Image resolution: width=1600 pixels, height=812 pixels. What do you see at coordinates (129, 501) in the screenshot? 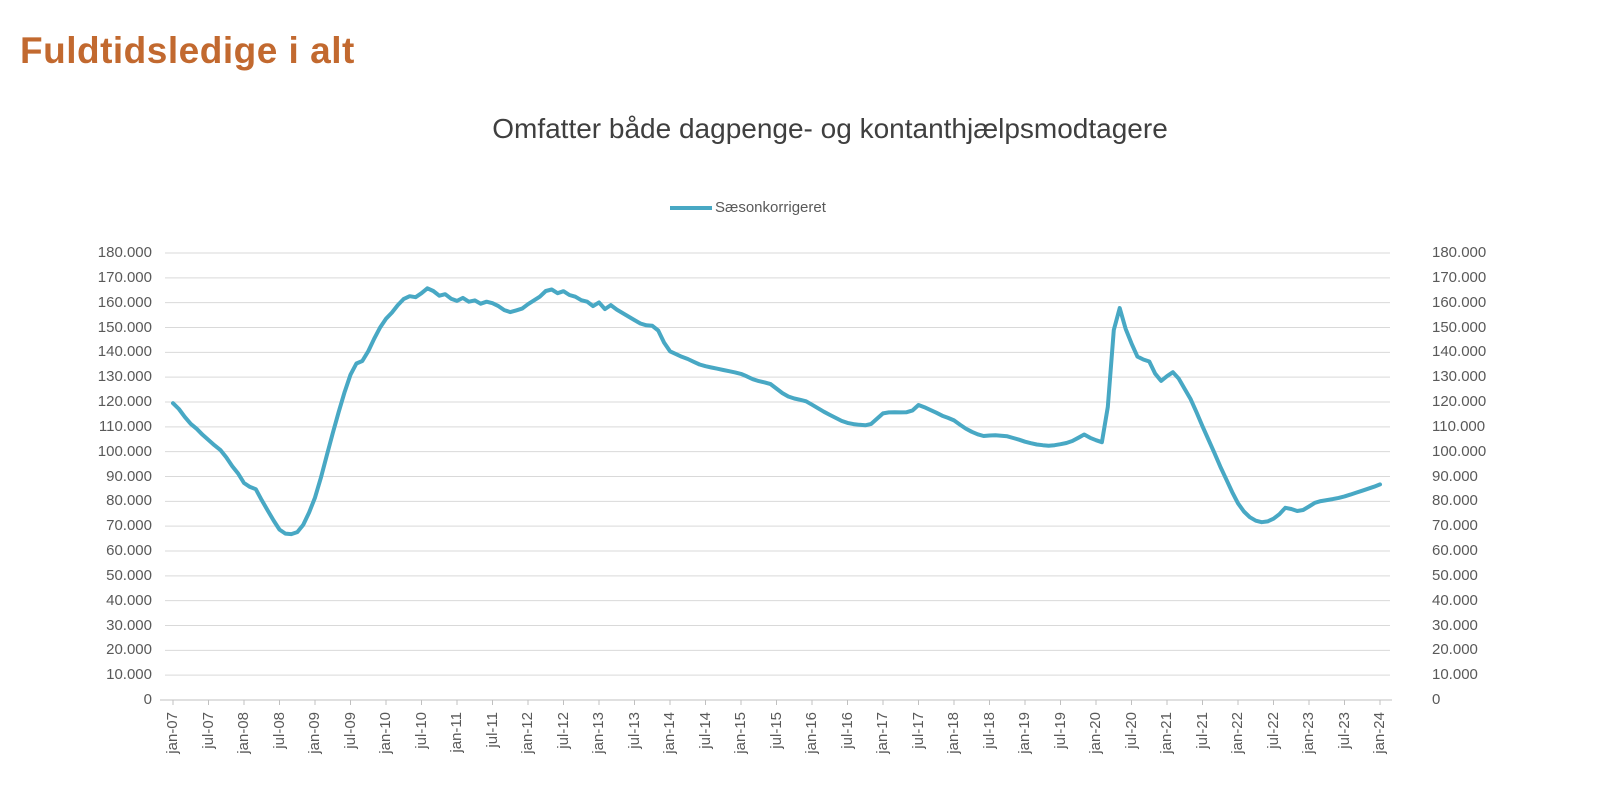
I see `y-axis-tick-label-left: 80.000` at bounding box center [129, 501].